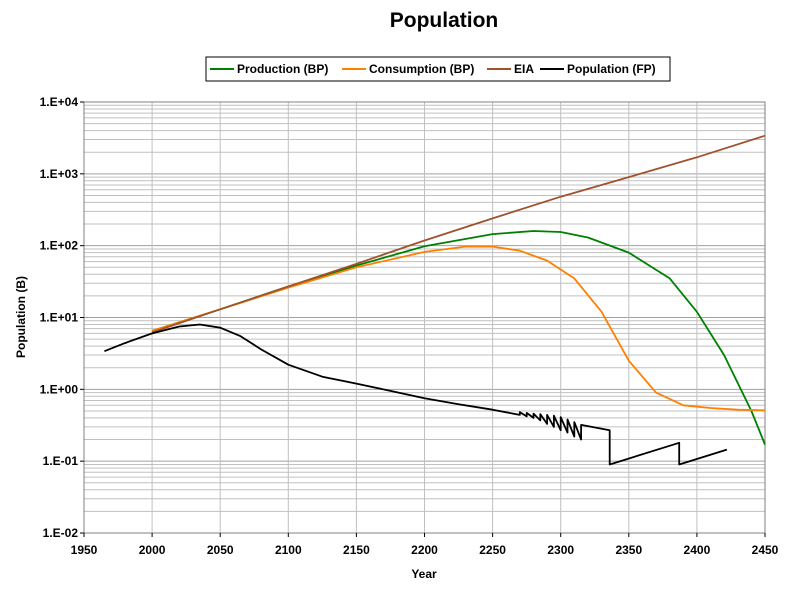  What do you see at coordinates (628, 550) in the screenshot?
I see `x-tick-label: 2350` at bounding box center [628, 550].